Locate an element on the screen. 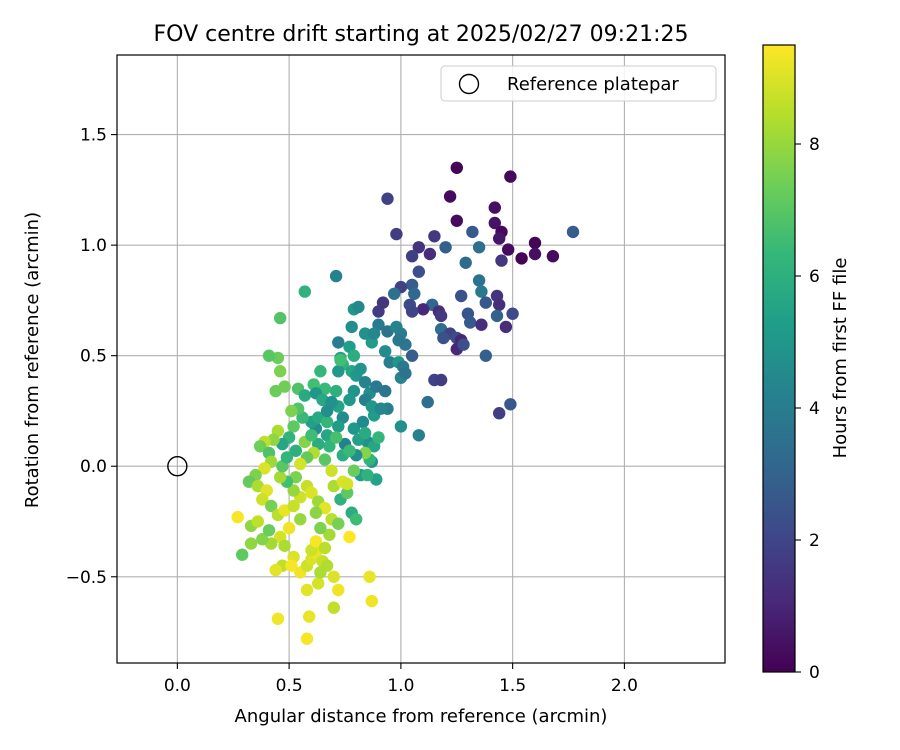 The width and height of the screenshot is (900, 750). reference-platepar-marker is located at coordinates (177, 466).